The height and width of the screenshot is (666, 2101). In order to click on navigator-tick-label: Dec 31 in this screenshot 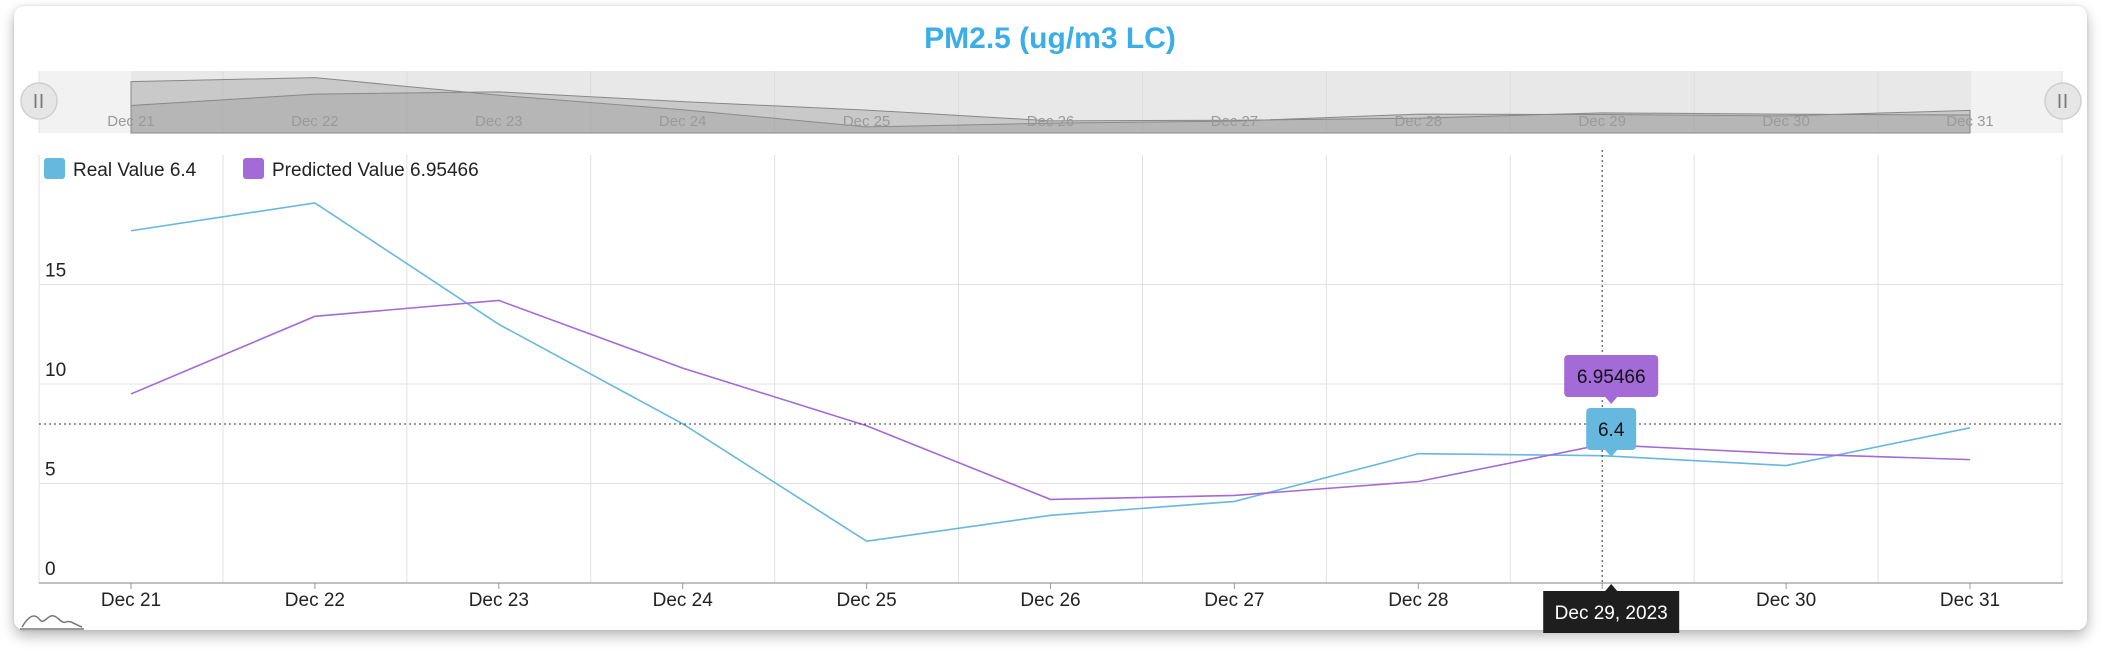, I will do `click(1970, 121)`.